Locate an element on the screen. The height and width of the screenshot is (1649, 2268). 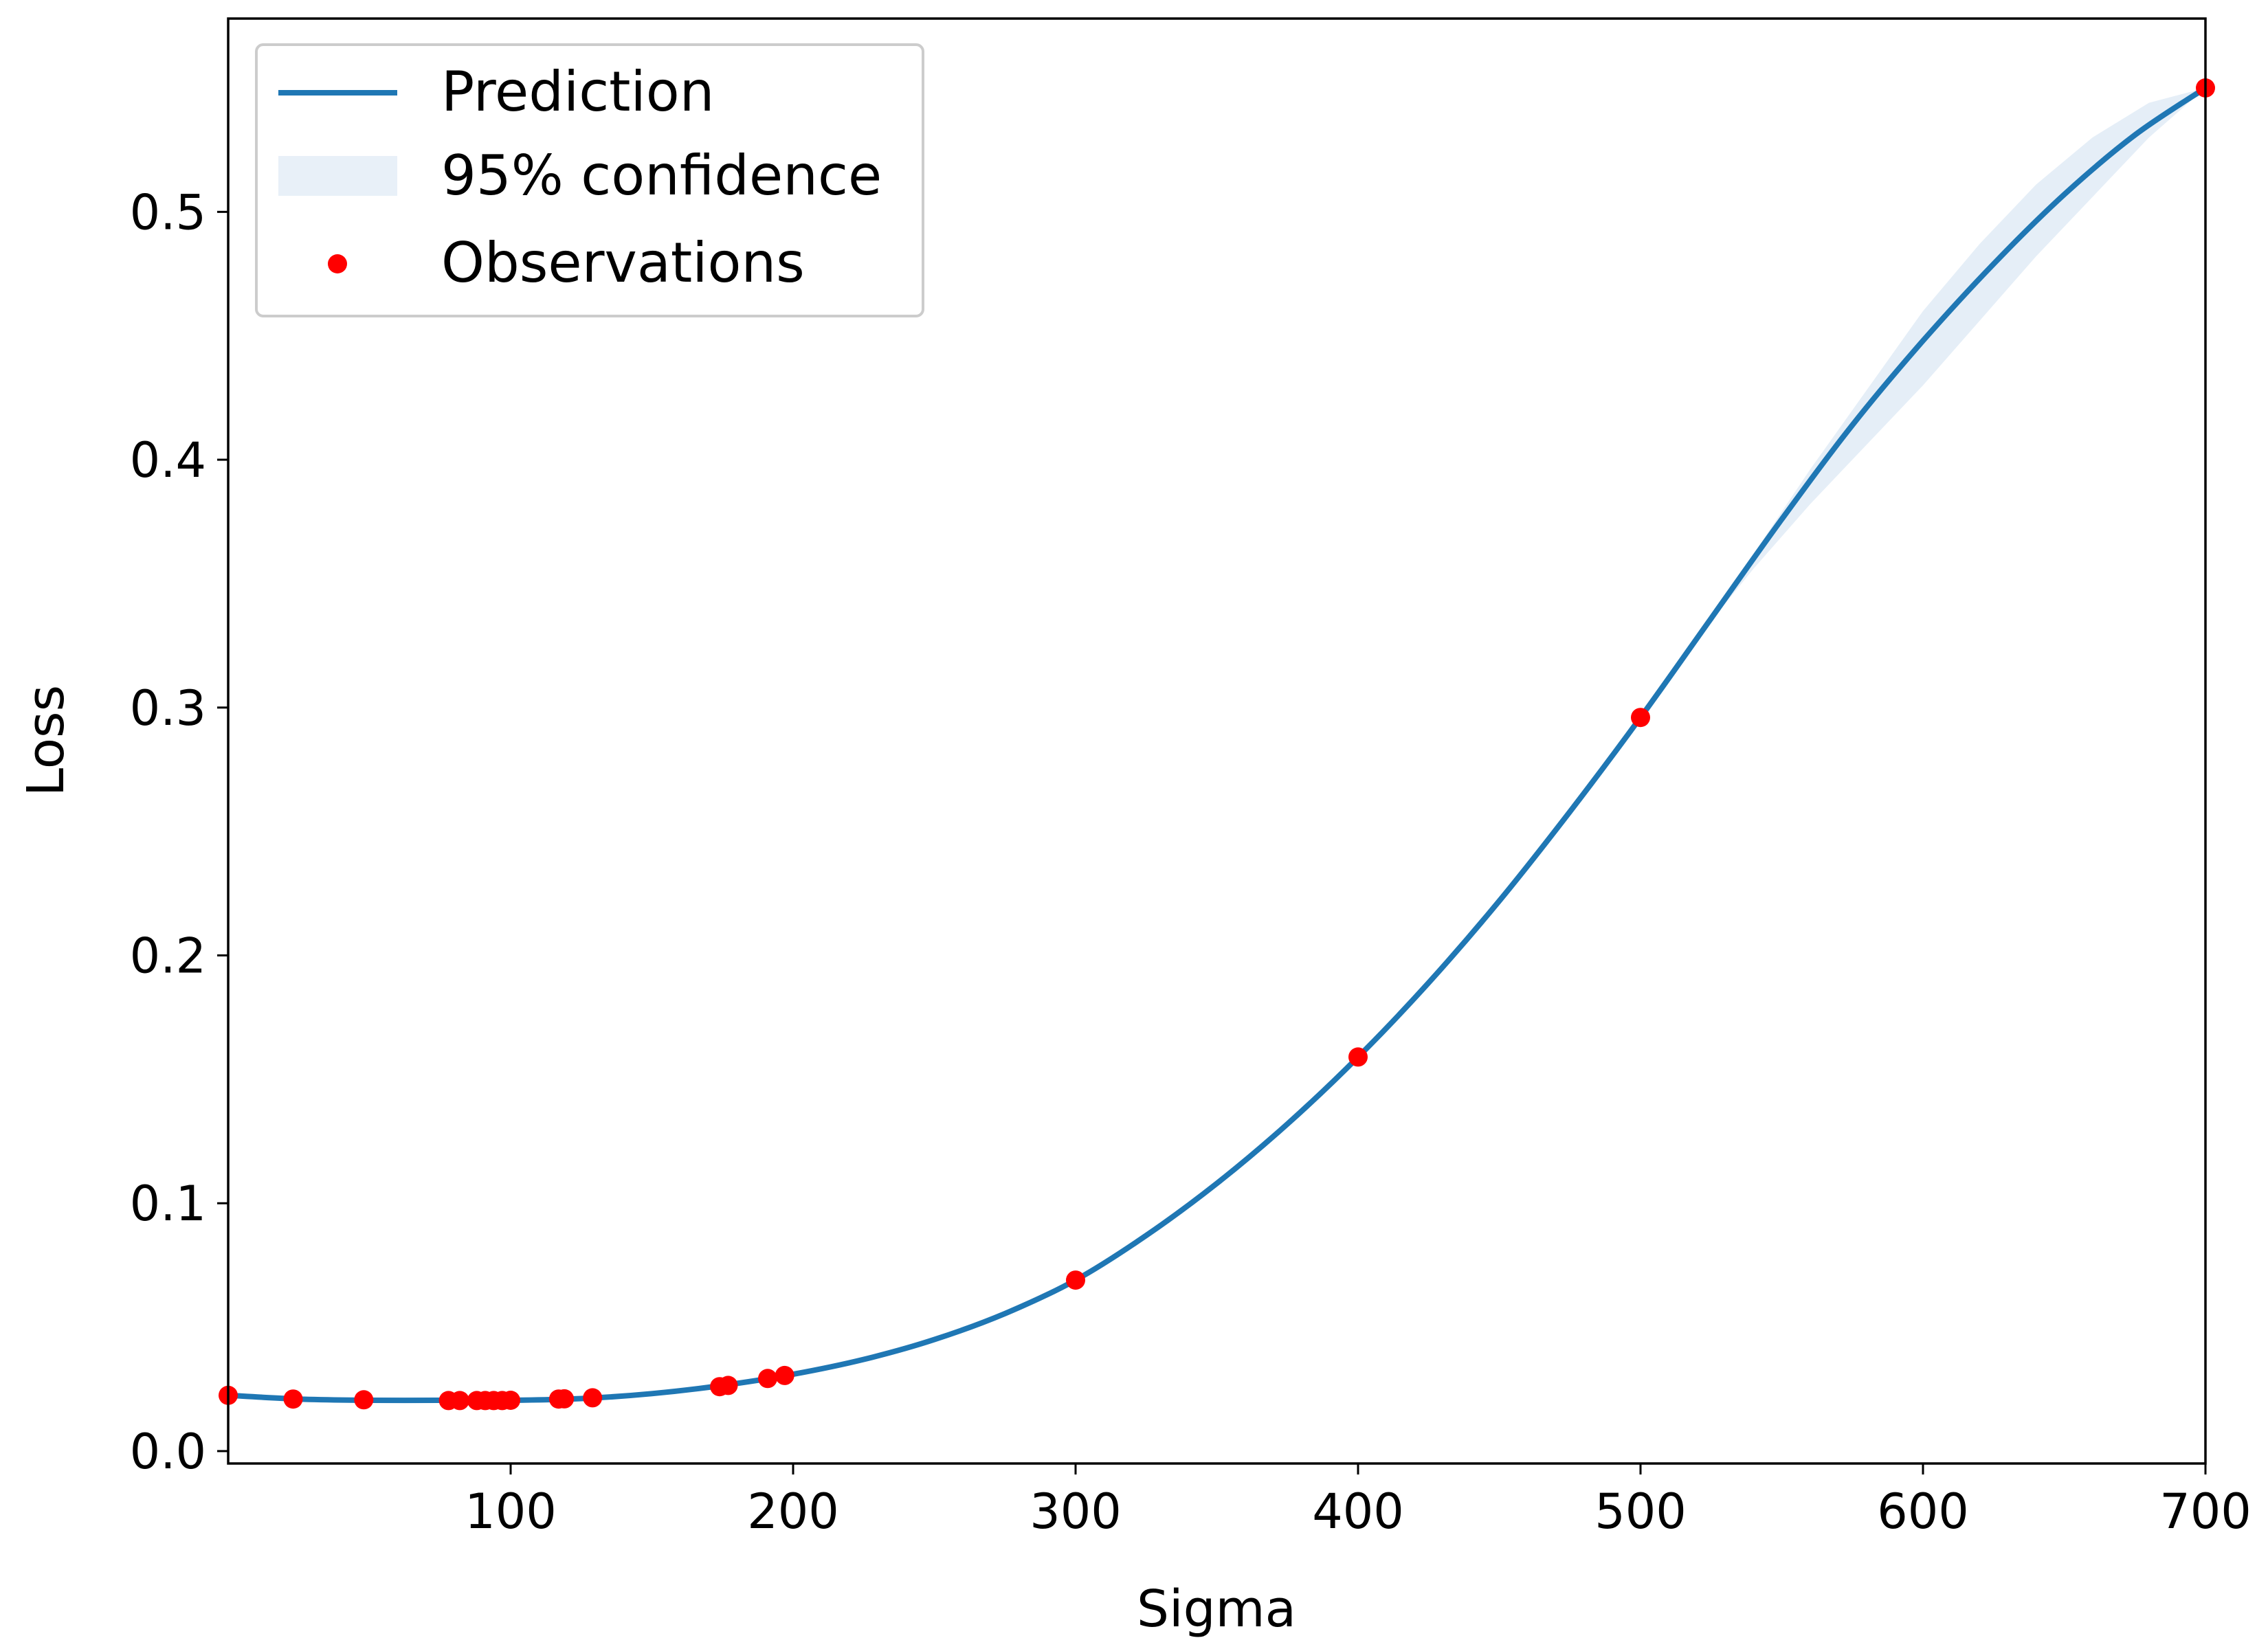
y-tick-label: 0.4 is located at coordinates (168, 460).